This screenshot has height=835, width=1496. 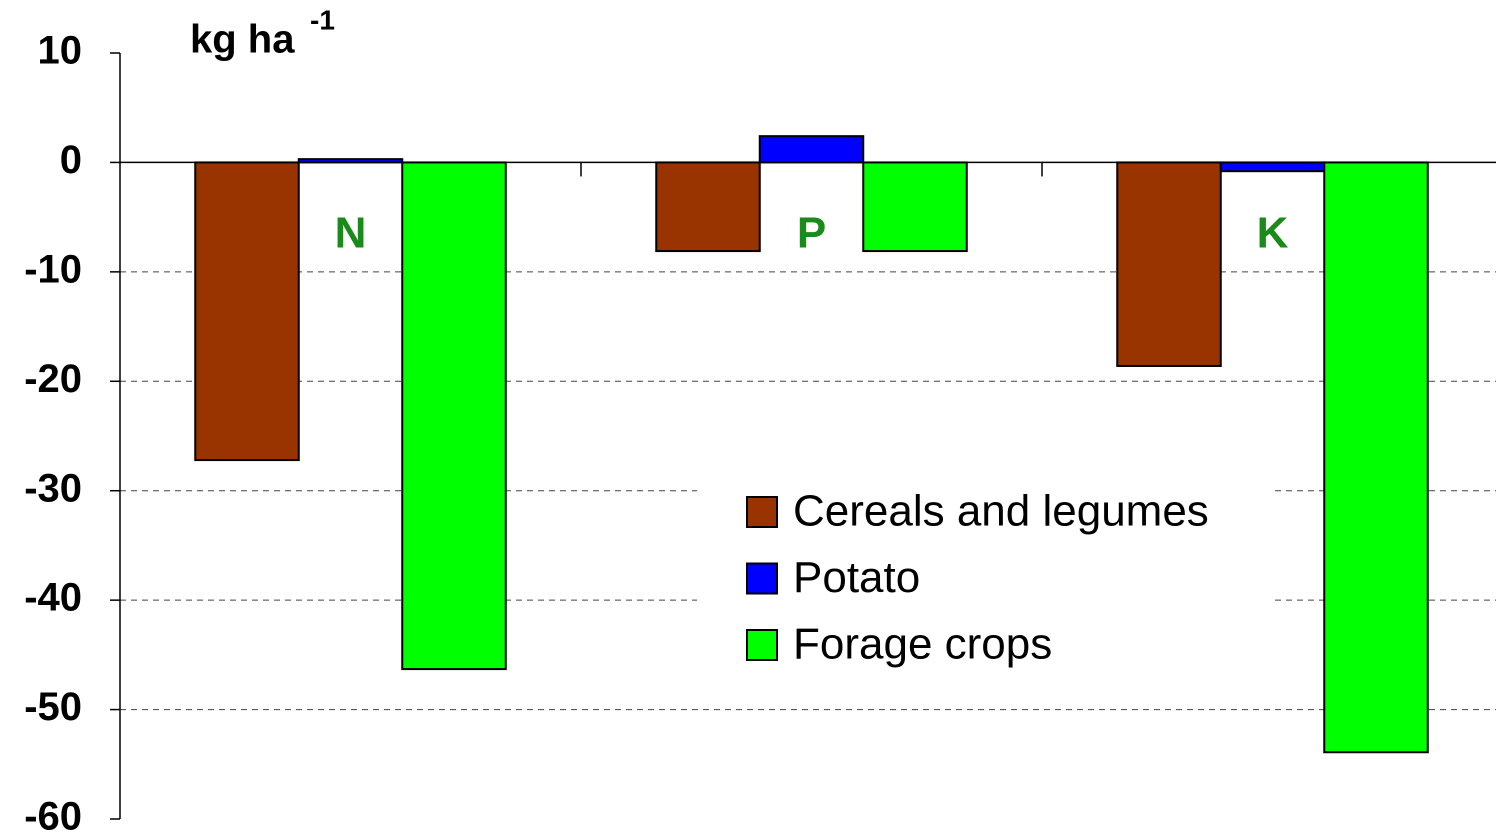 What do you see at coordinates (71, 160) in the screenshot?
I see `y-tick-label: 0` at bounding box center [71, 160].